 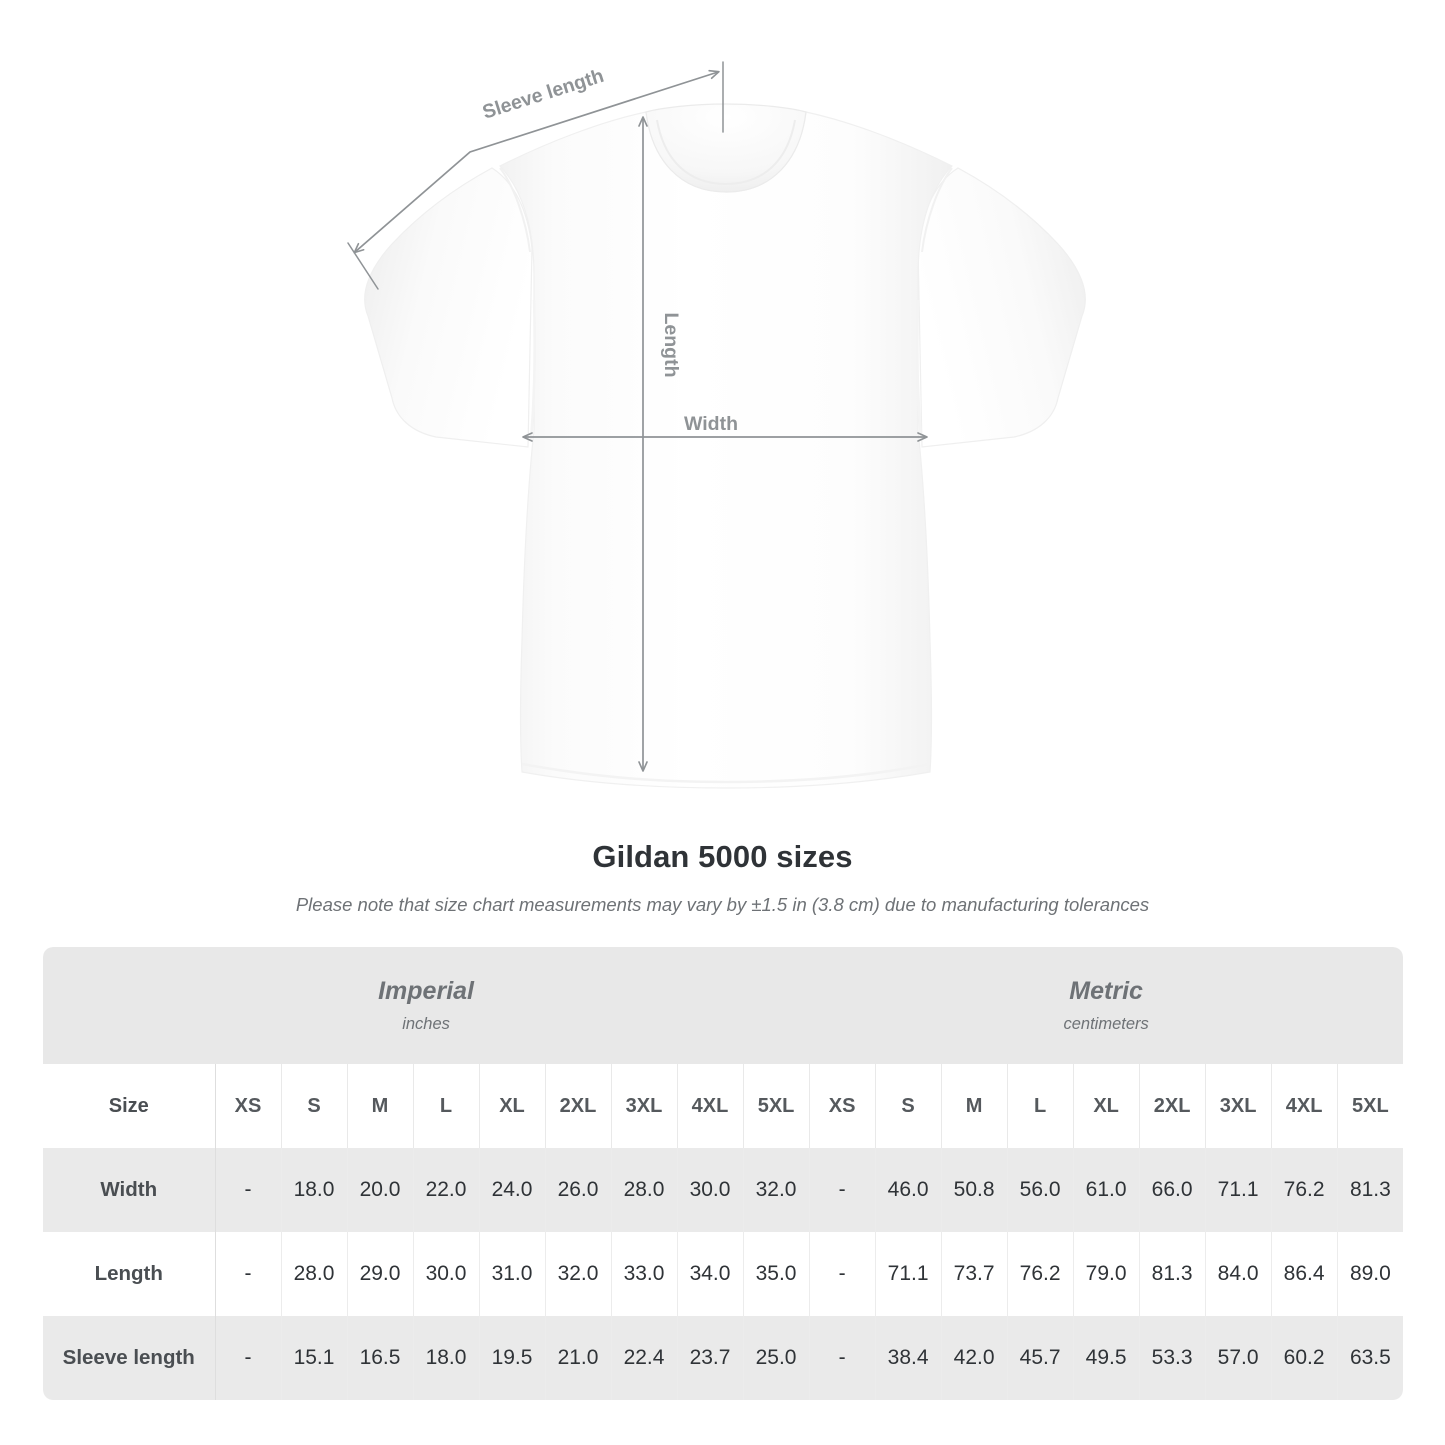 What do you see at coordinates (710, 1274) in the screenshot?
I see `cell-length-imperial-4xl: 34.0` at bounding box center [710, 1274].